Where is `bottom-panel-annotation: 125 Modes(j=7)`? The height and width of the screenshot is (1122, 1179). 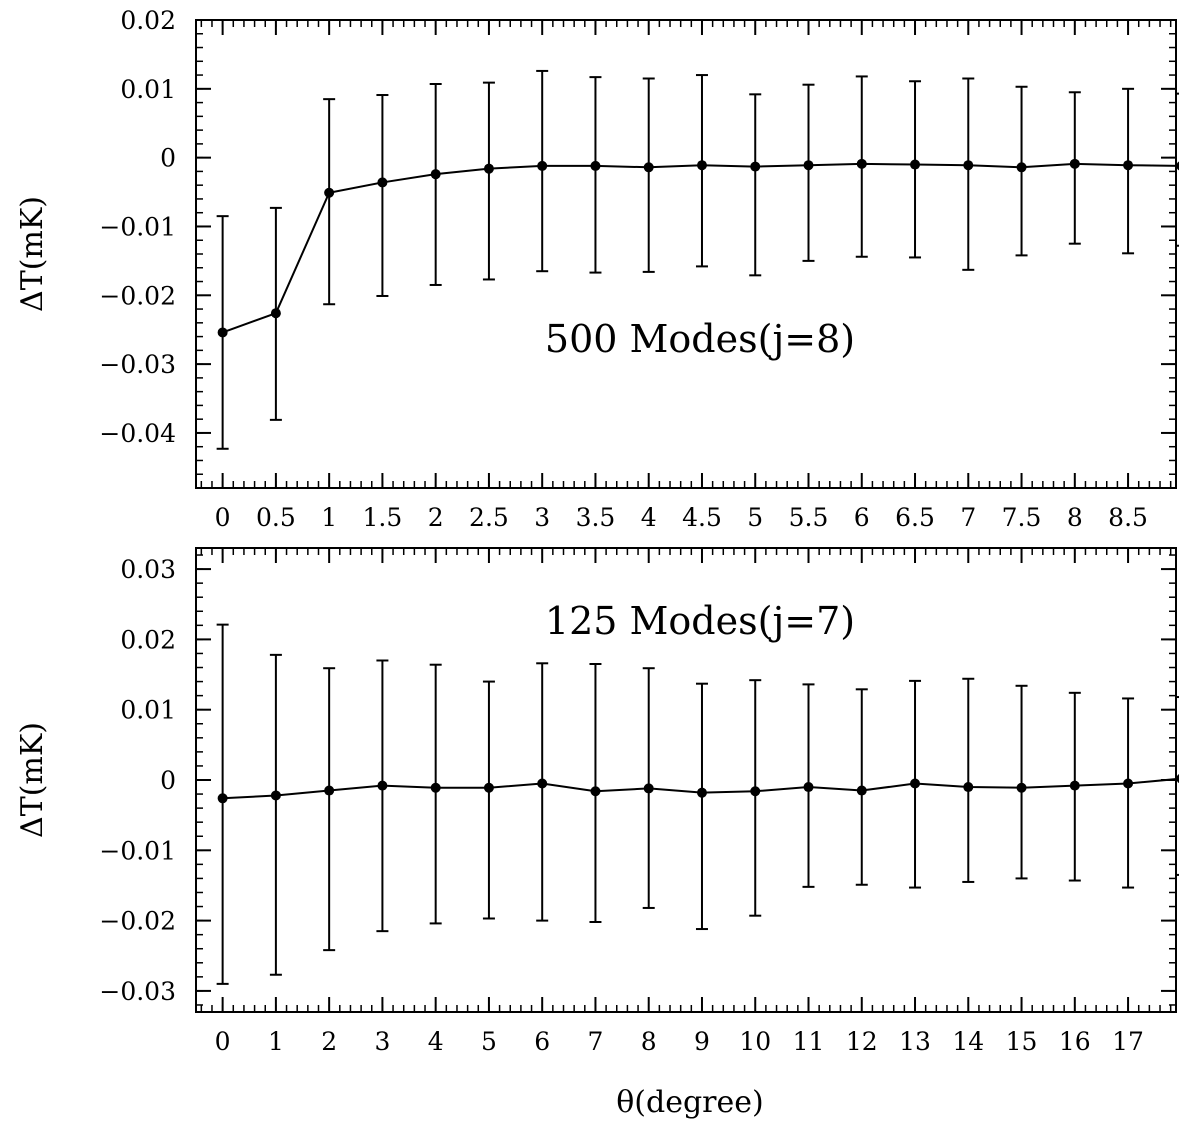
bottom-panel-annotation: 125 Modes(j=7) is located at coordinates (700, 621).